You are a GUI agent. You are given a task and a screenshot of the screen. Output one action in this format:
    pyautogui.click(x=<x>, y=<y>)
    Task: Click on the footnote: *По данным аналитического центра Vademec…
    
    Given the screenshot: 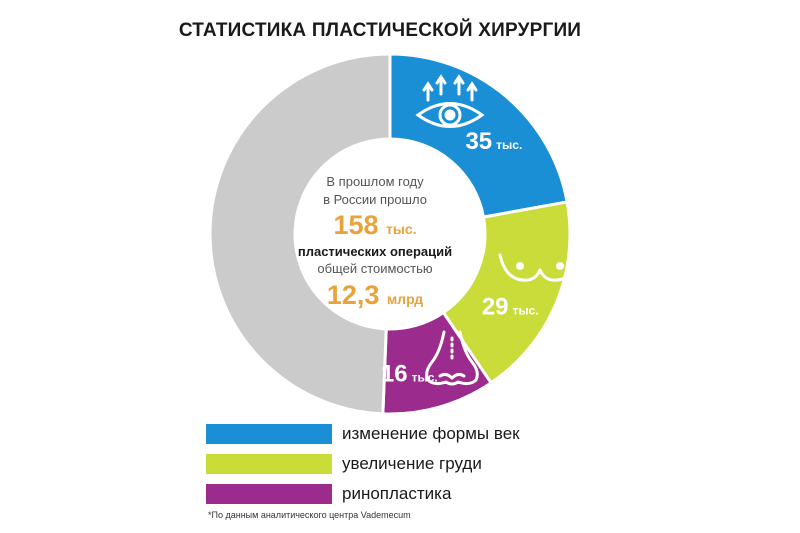 What is the action you would take?
    pyautogui.click(x=309, y=515)
    